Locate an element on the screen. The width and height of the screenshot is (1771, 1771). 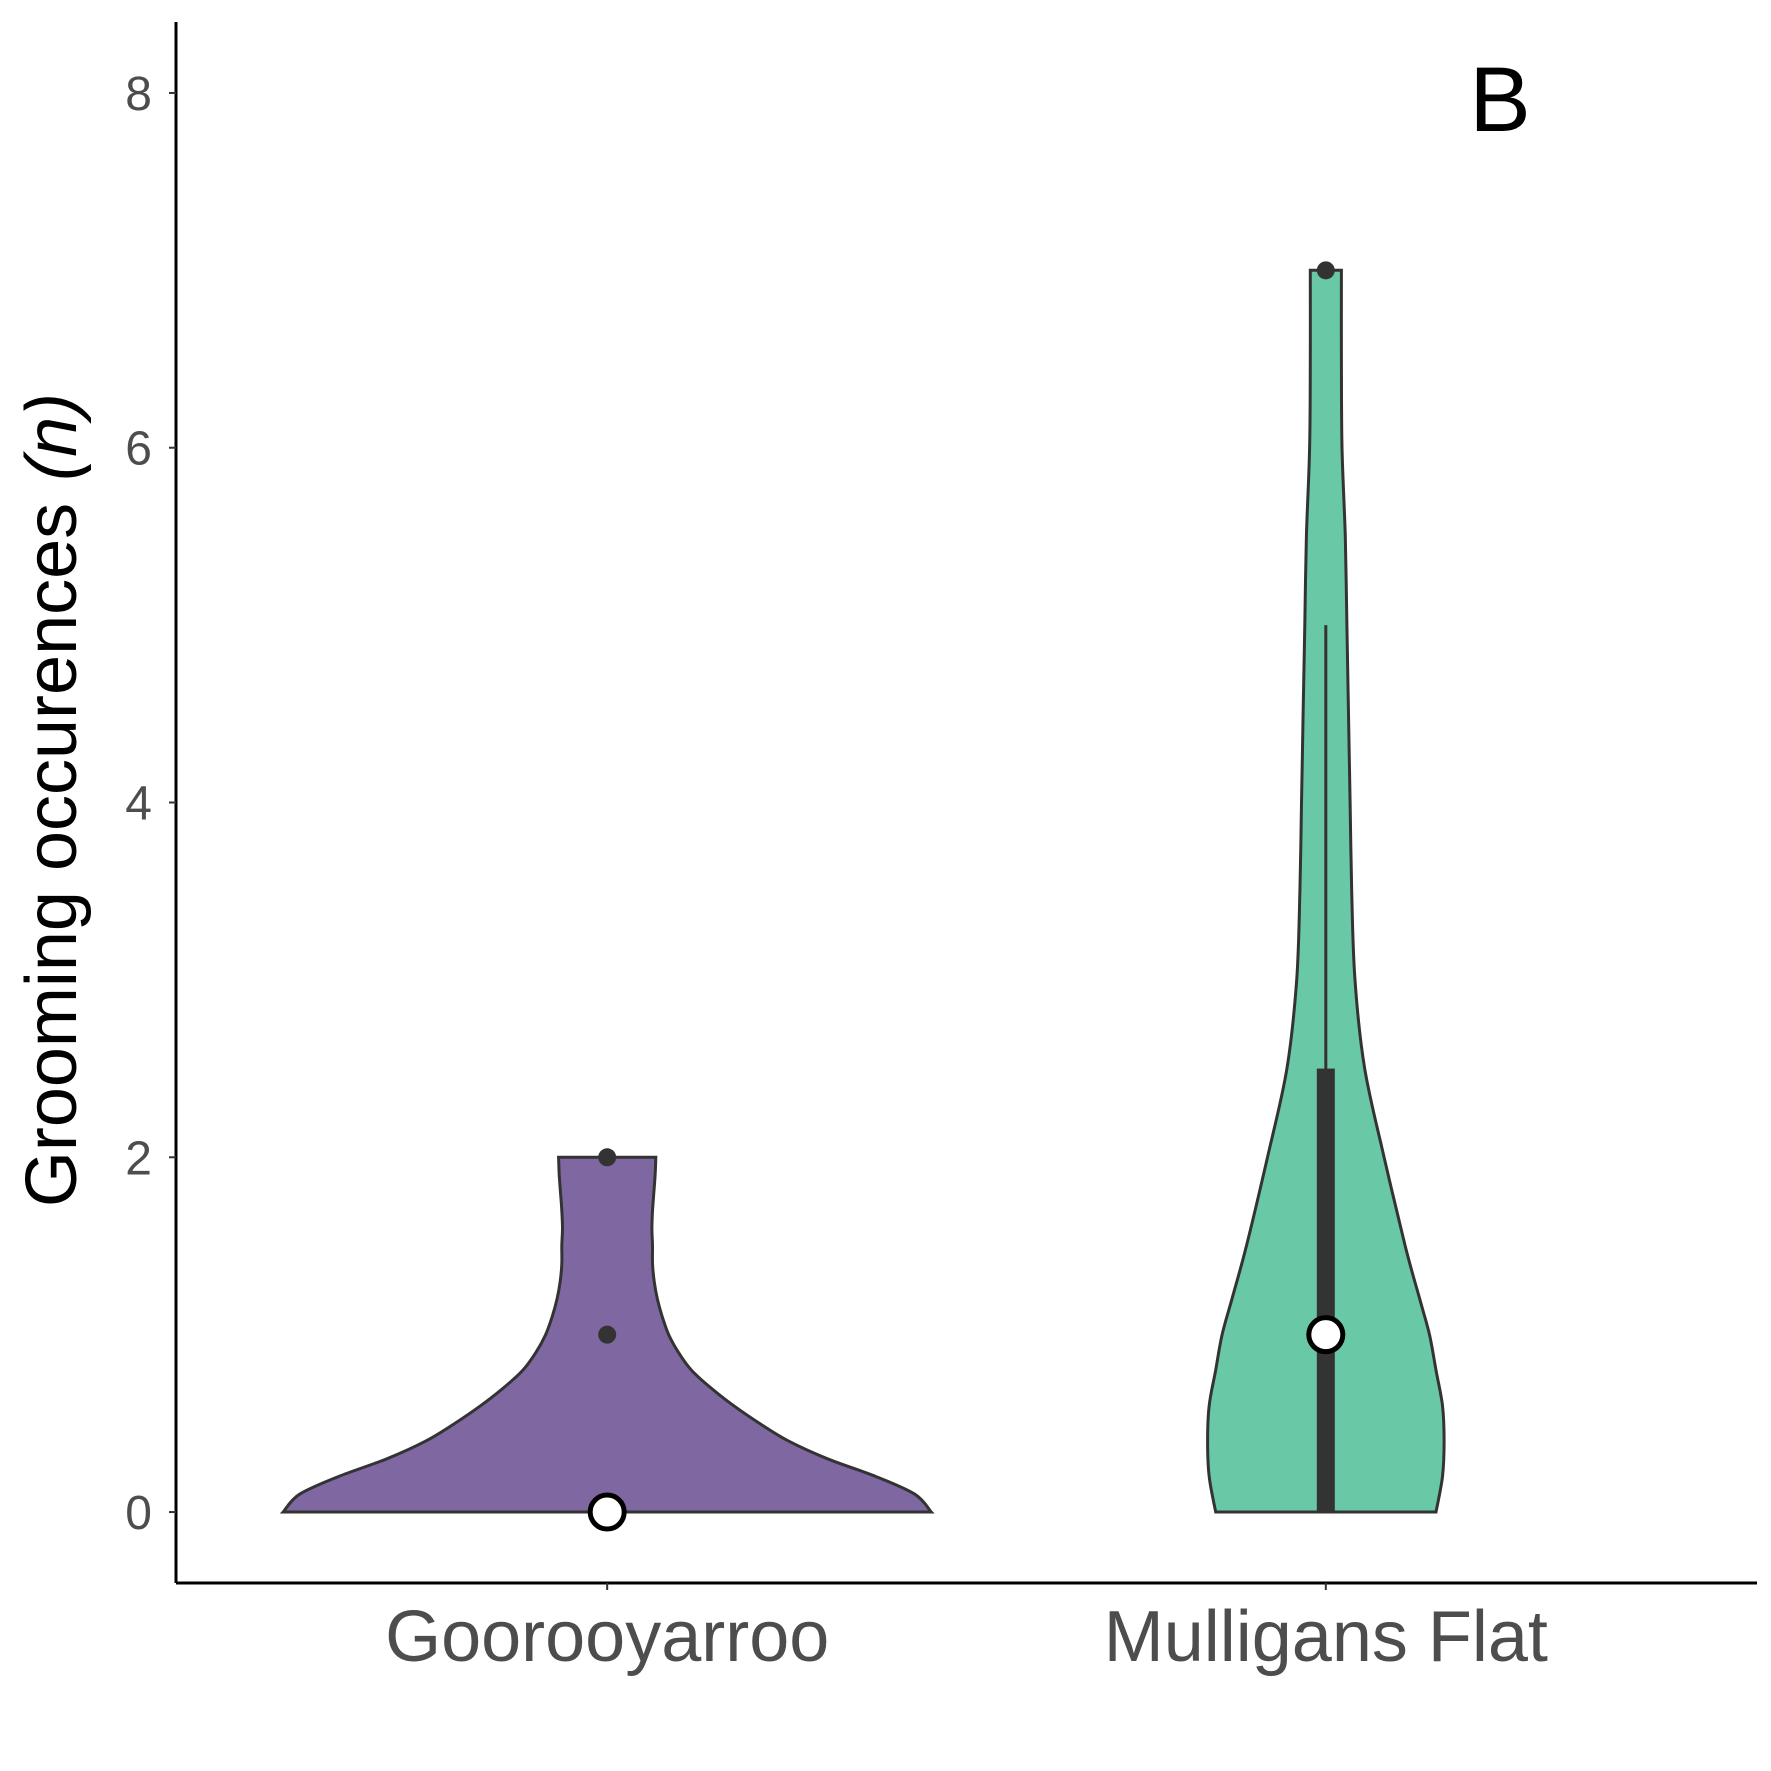
y-ticks: 0 2 4 6 8 is located at coordinates (150, 804).